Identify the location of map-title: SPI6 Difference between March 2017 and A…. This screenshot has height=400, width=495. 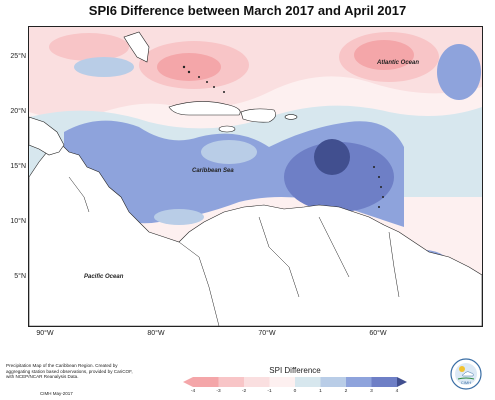
(247, 10).